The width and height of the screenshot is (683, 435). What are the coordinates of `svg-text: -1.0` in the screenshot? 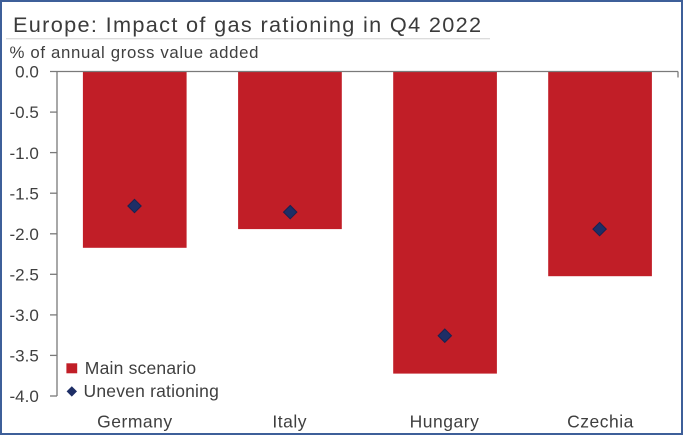 It's located at (24, 153).